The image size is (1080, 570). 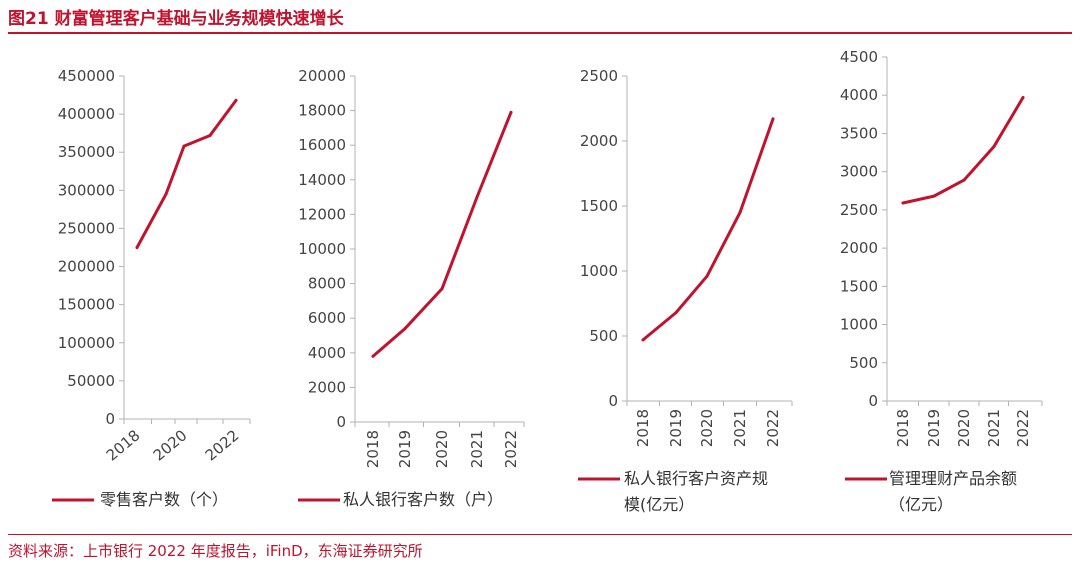 What do you see at coordinates (322, 214) in the screenshot?
I see `y-tick-label: 12000` at bounding box center [322, 214].